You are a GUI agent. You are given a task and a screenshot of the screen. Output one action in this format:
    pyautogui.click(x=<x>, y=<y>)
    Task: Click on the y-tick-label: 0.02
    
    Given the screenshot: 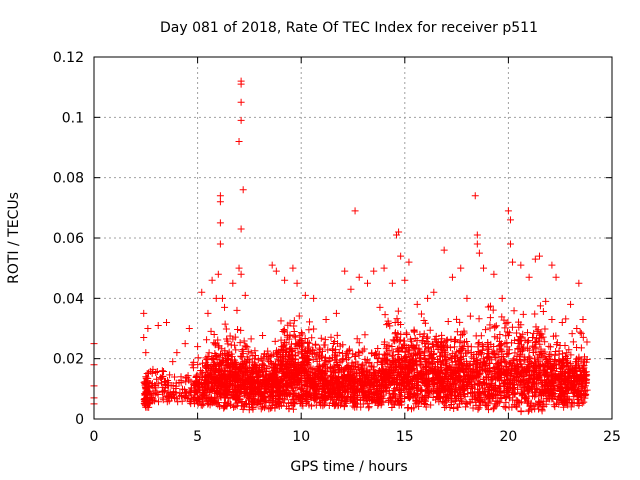 What is the action you would take?
    pyautogui.click(x=68, y=360)
    